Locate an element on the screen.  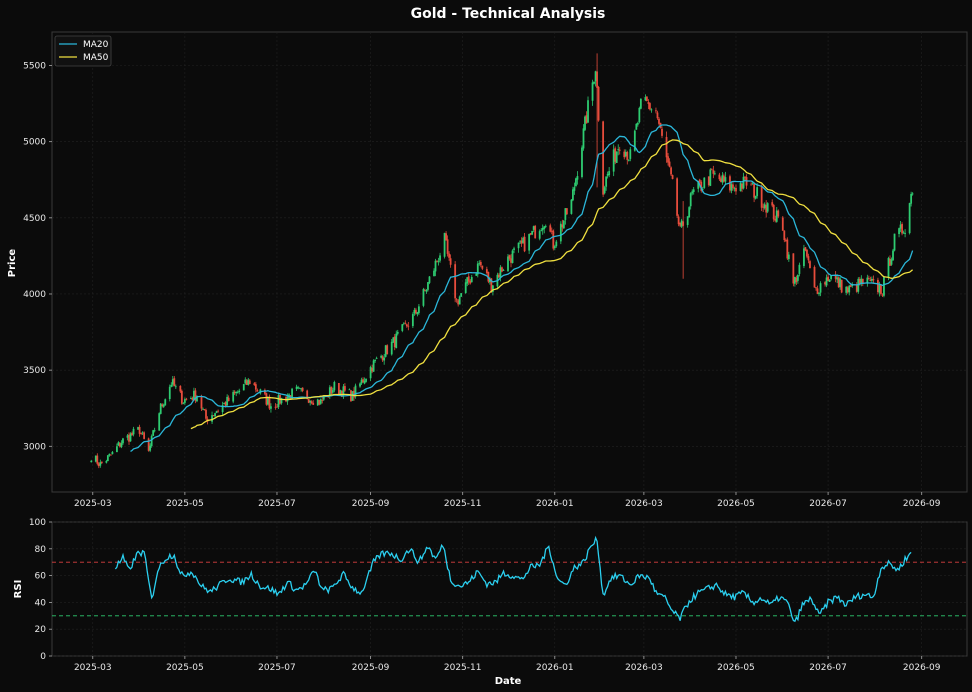
rsi-tick-label-x: 2026-09 is located at coordinates (922, 668).